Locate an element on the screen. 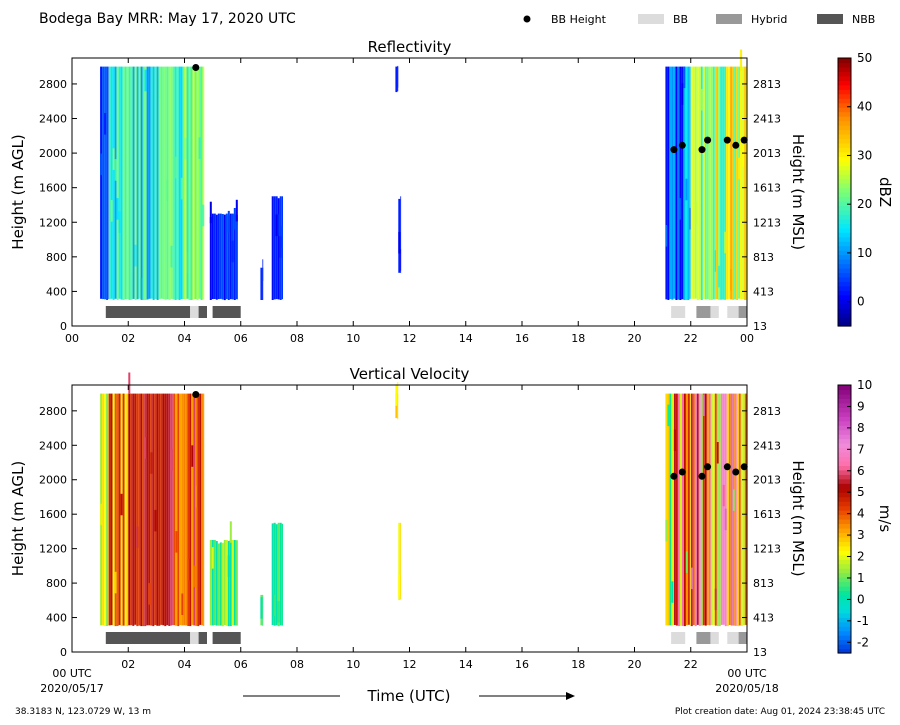 The width and height of the screenshot is (900, 725). legend-item-bb: BB is located at coordinates (663, 19).